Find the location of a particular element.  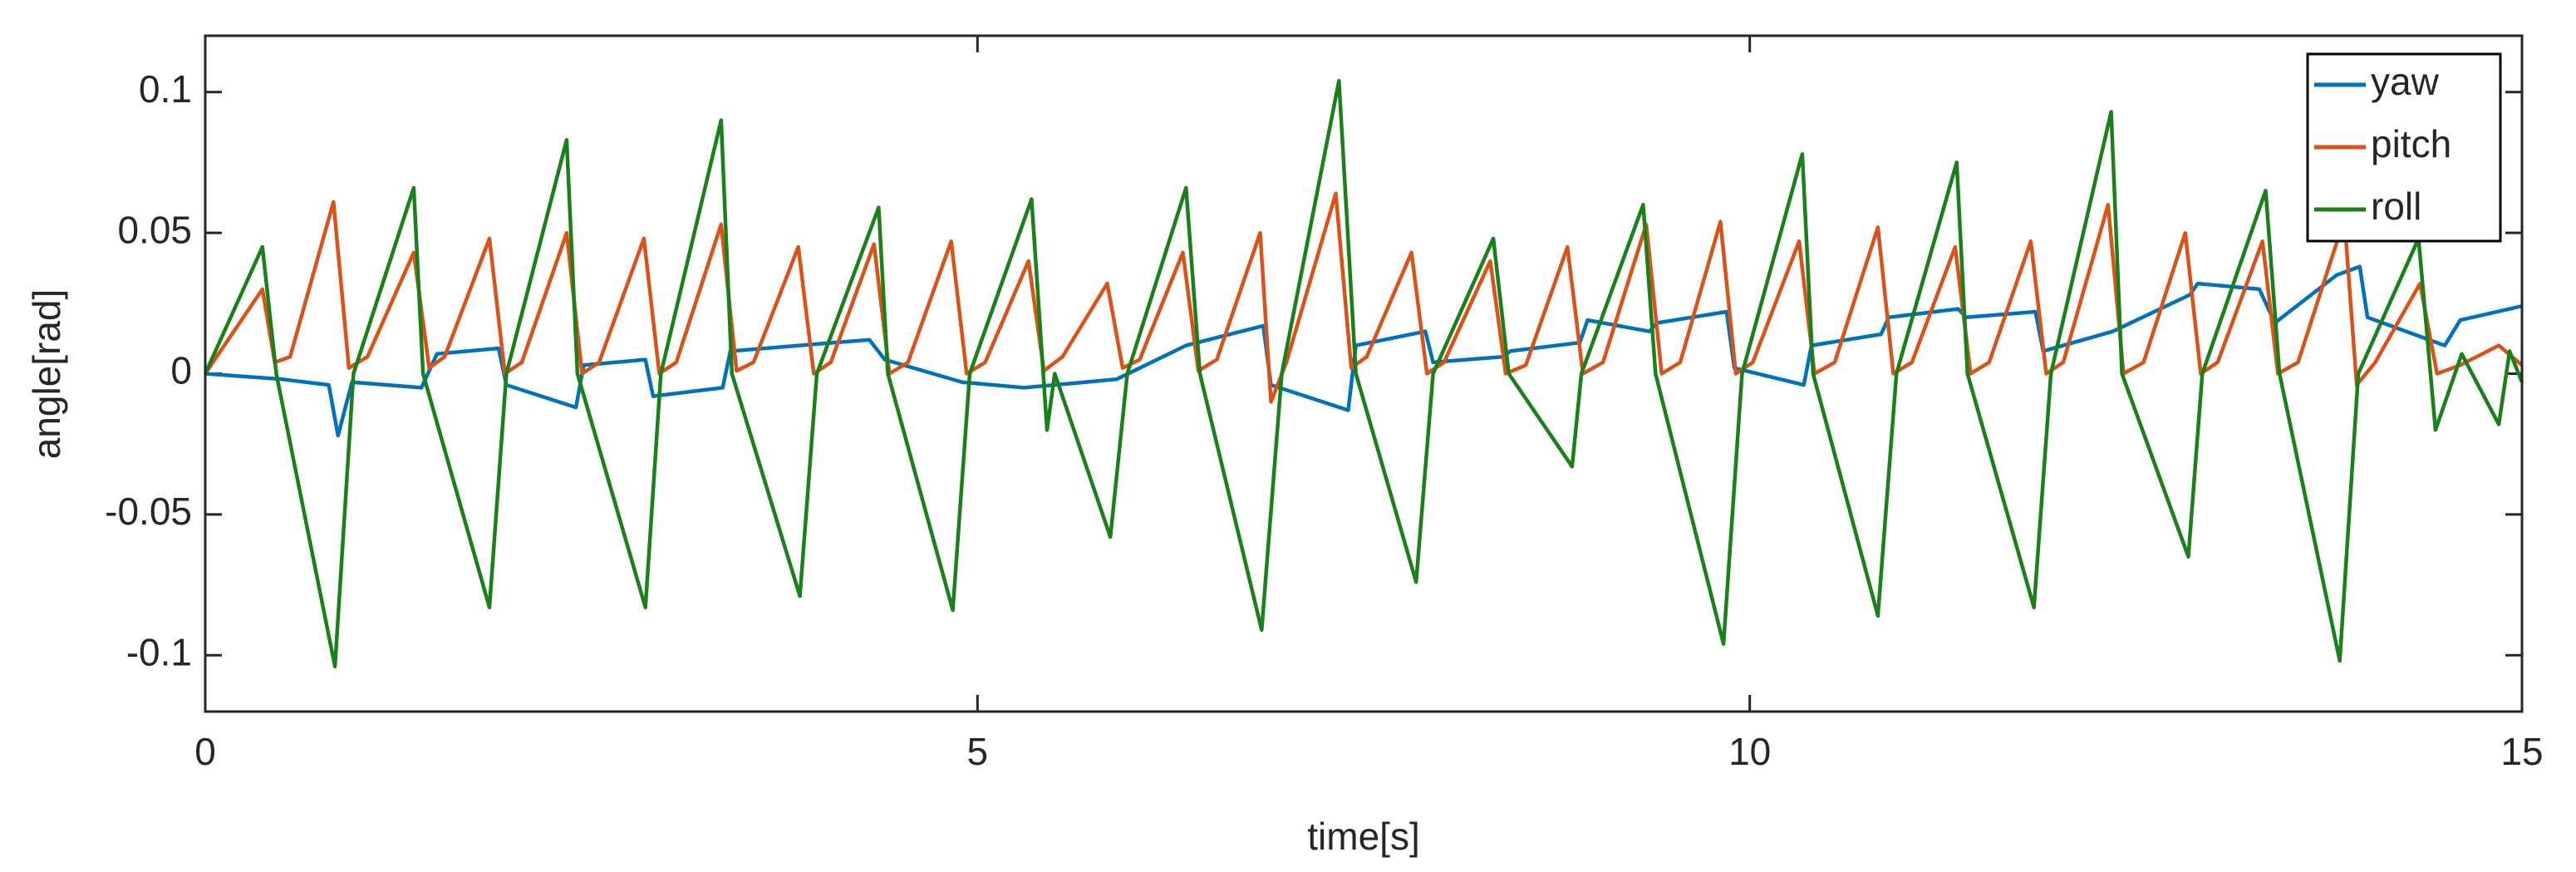

y-tick-label: 0.1 is located at coordinates (165, 89).